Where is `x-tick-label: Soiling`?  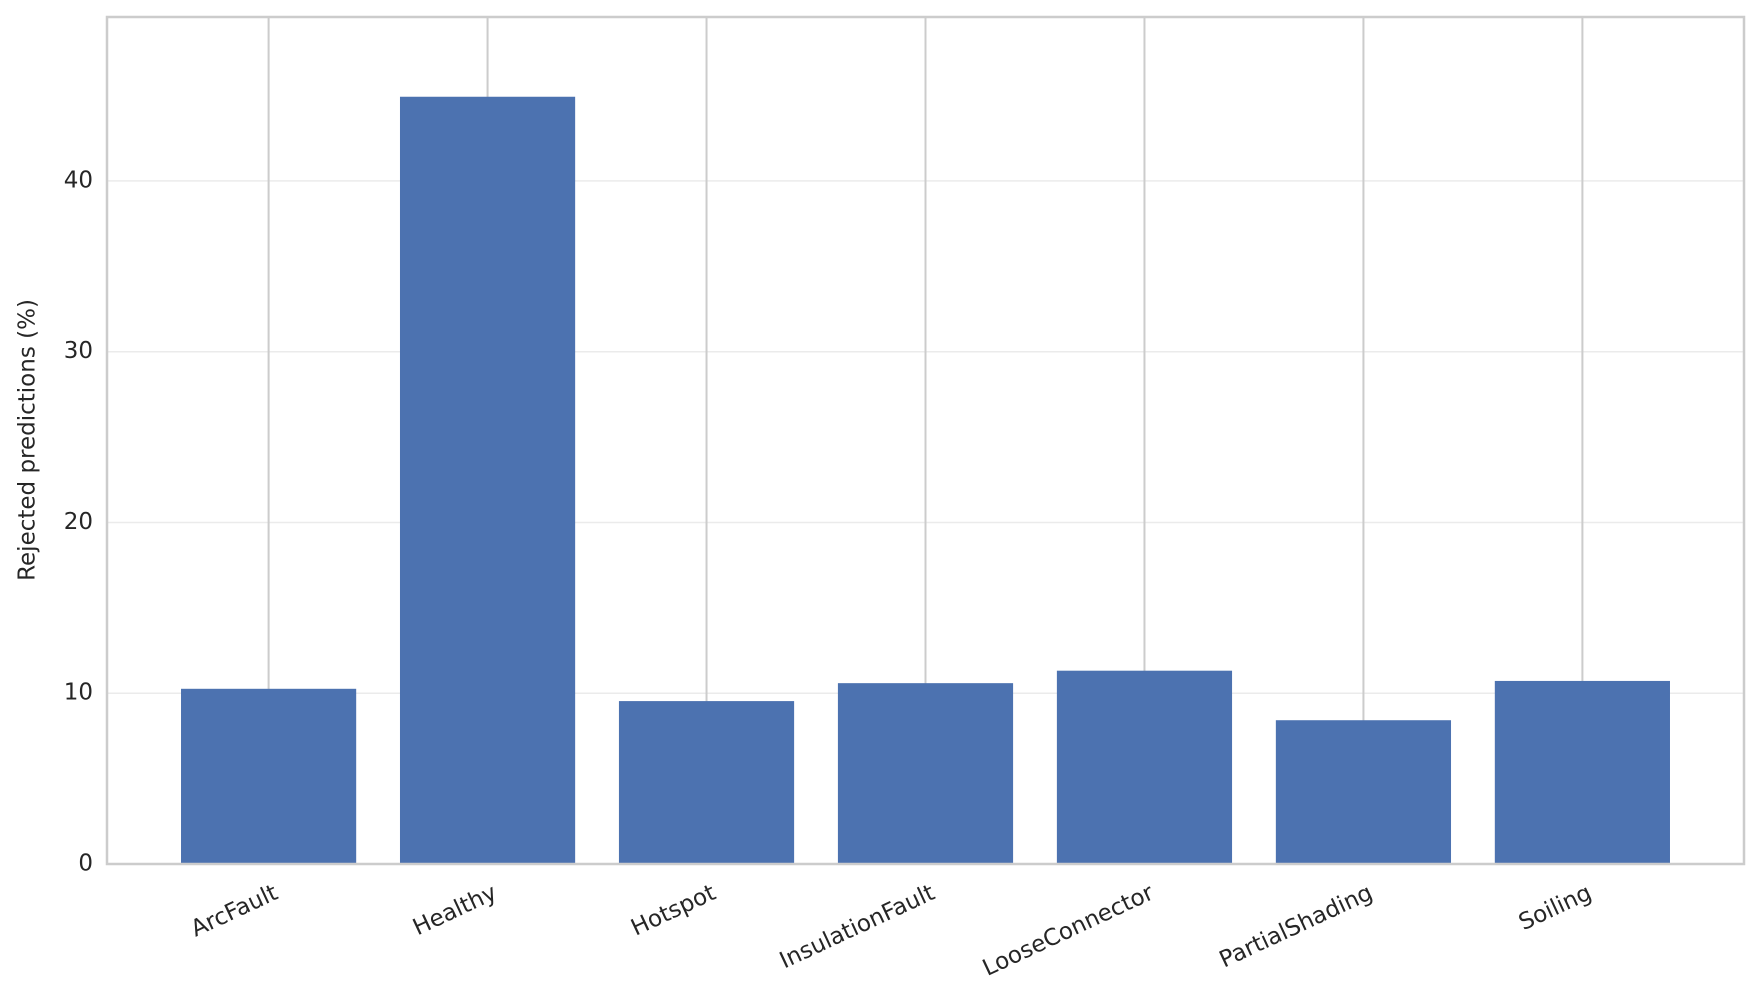 x-tick-label: Soiling is located at coordinates (1555, 908).